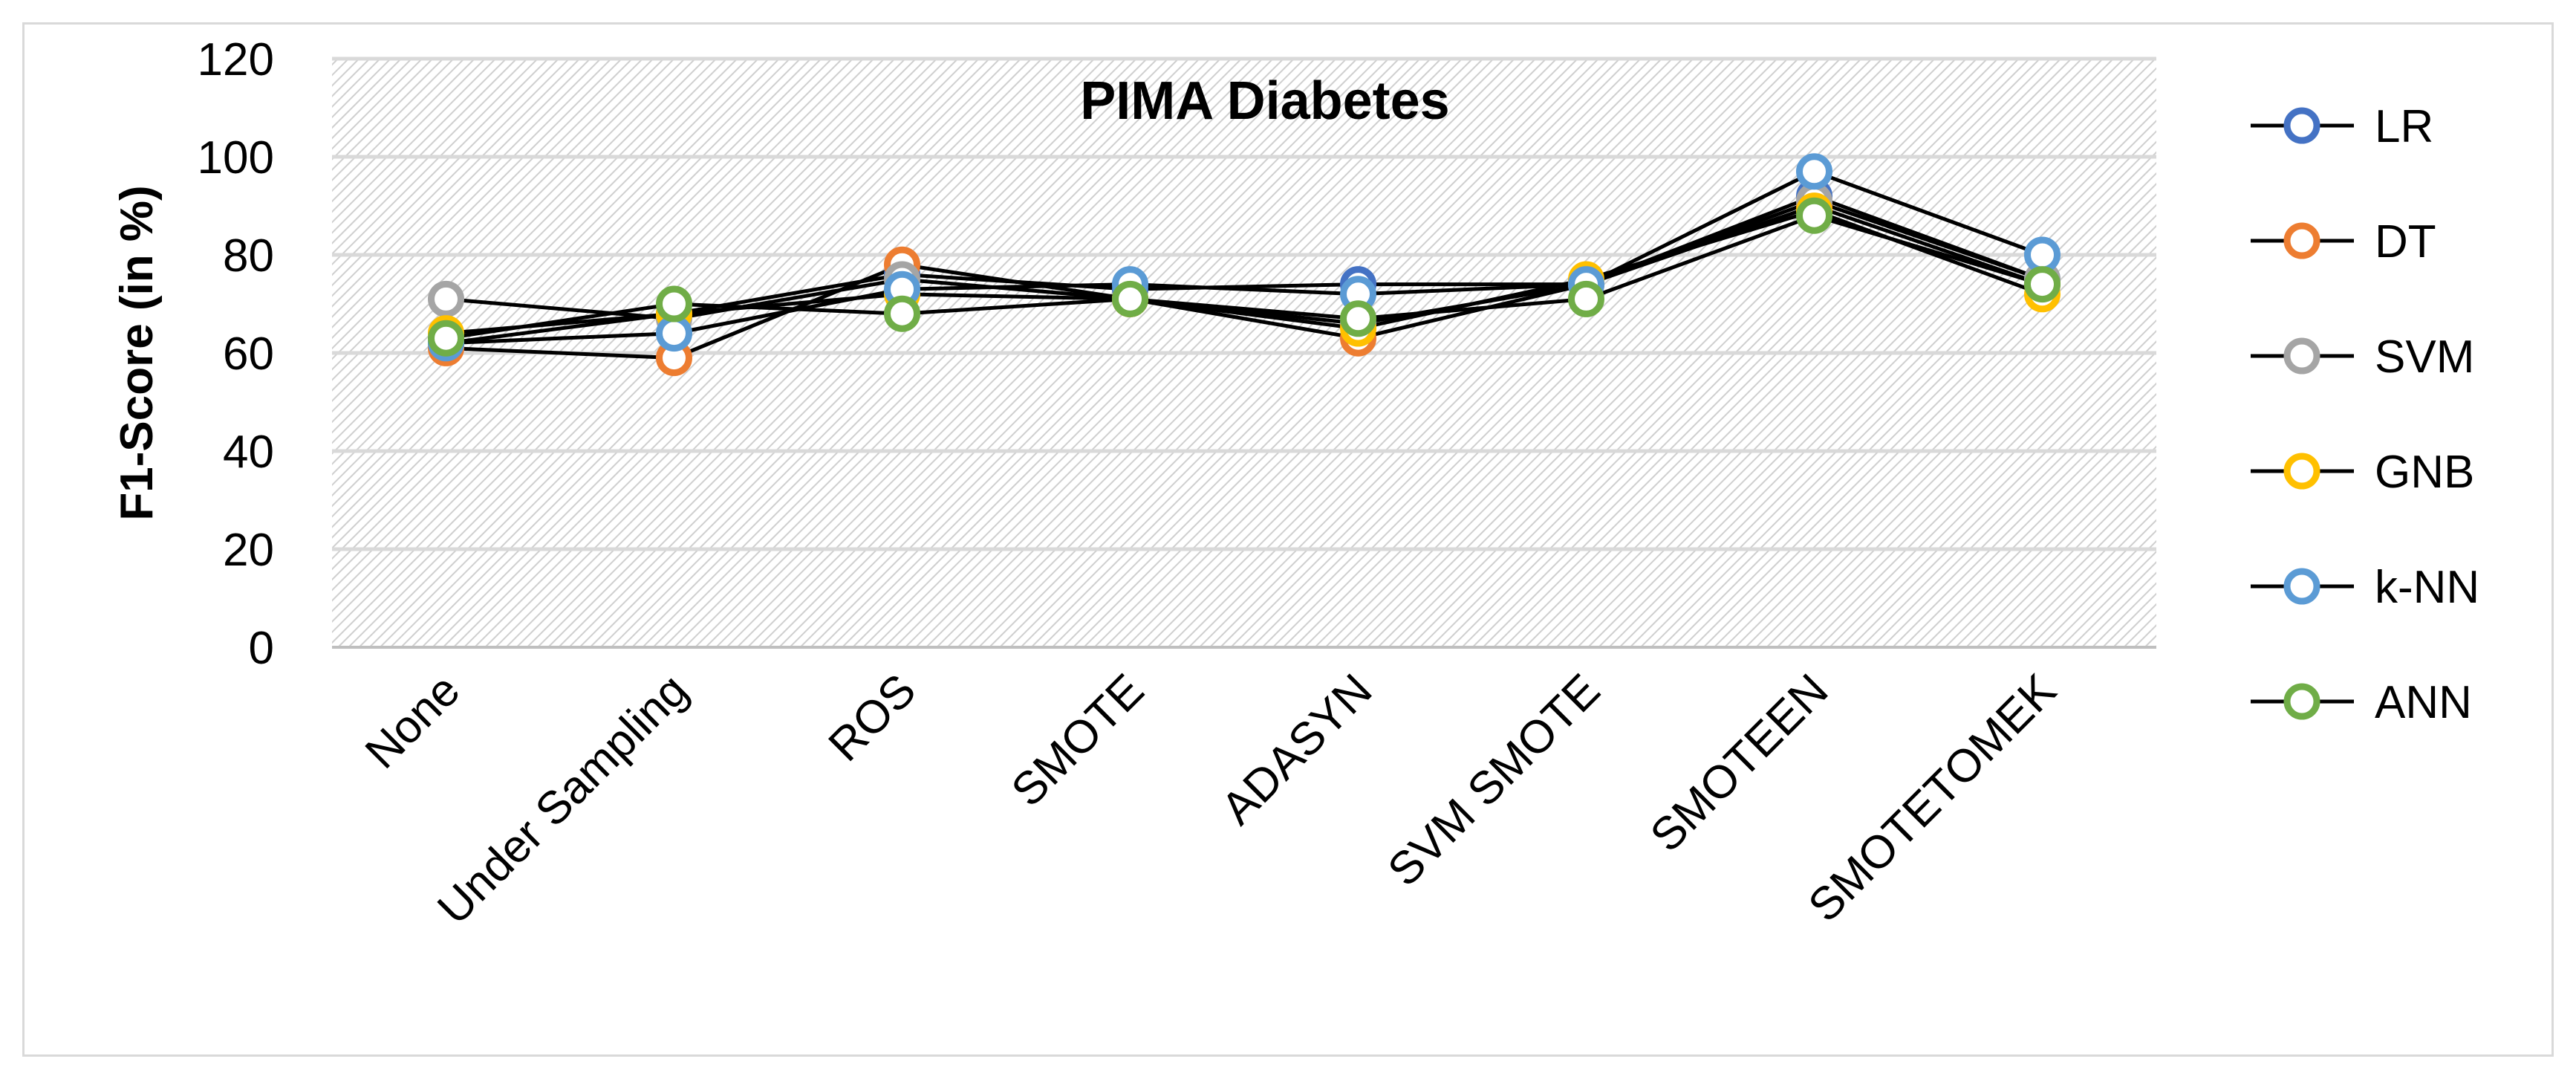 Image resolution: width=2576 pixels, height=1079 pixels. I want to click on legend-label: SVM, so click(2424, 357).